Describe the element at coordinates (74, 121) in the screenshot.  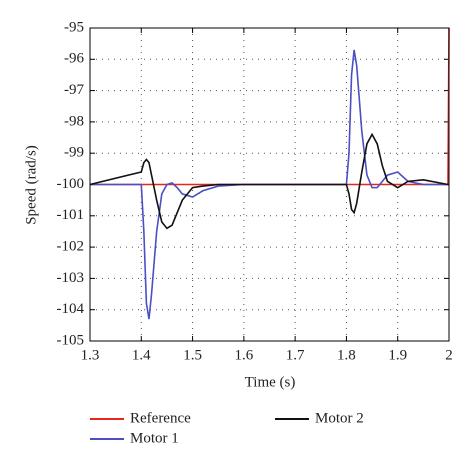
I see `y-tick-label: -98` at that location.